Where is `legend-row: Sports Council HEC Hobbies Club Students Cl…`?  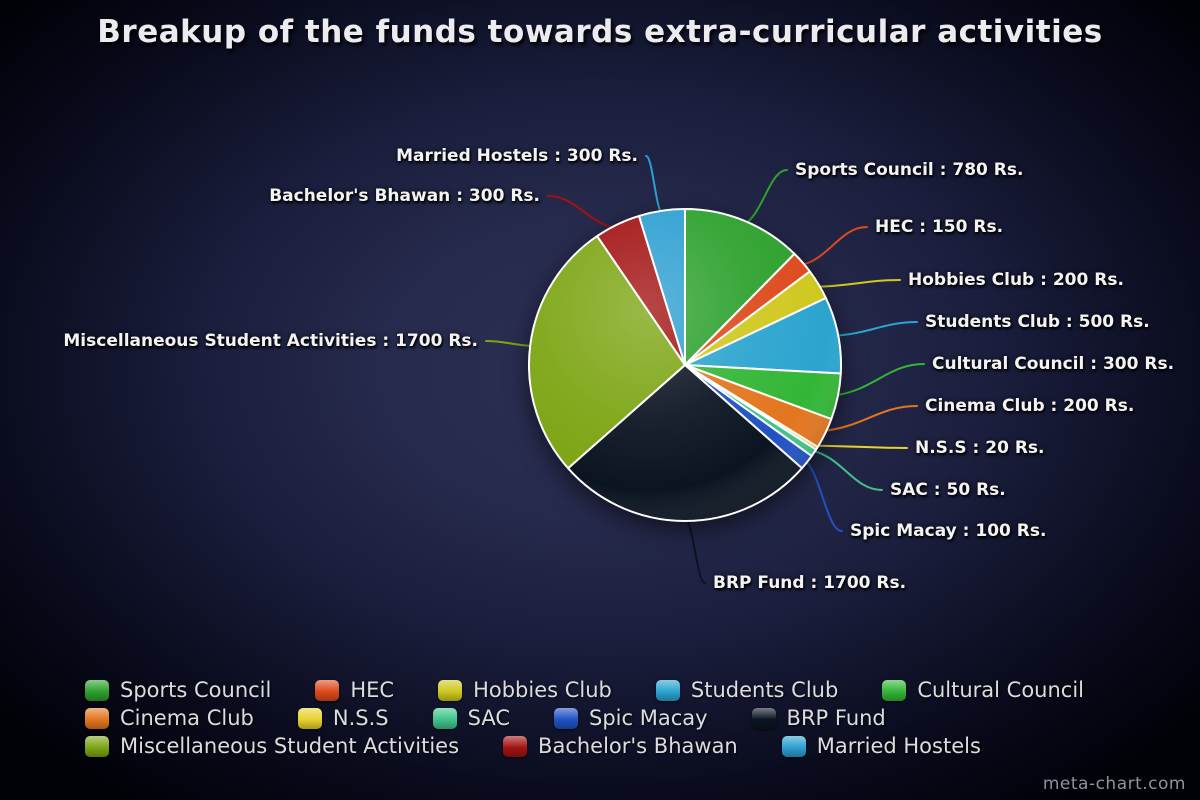
legend-row: Sports Council HEC Hobbies Club Students Cl… is located at coordinates (606, 690).